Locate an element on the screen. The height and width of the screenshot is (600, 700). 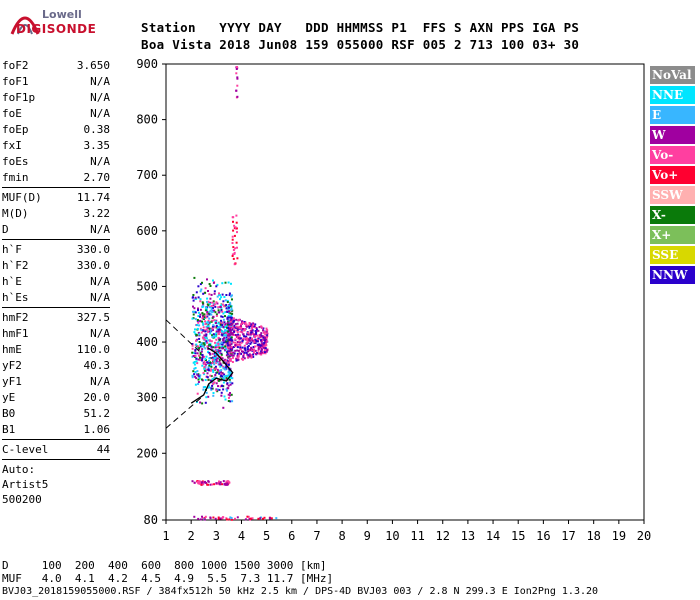
param-value: N/A is located at coordinates (100, 297).